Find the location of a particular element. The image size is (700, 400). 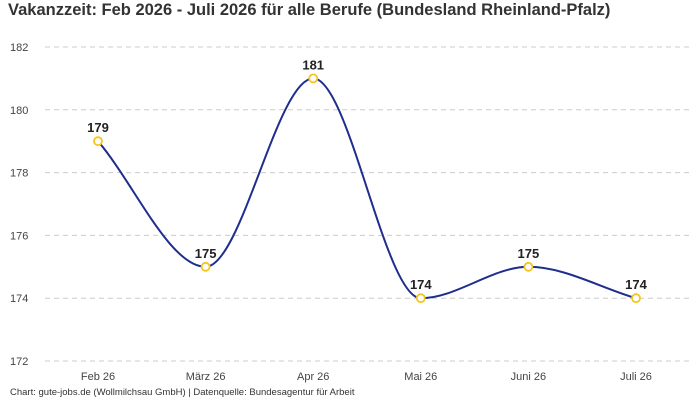

y-tick-label: 178 is located at coordinates (19, 174).